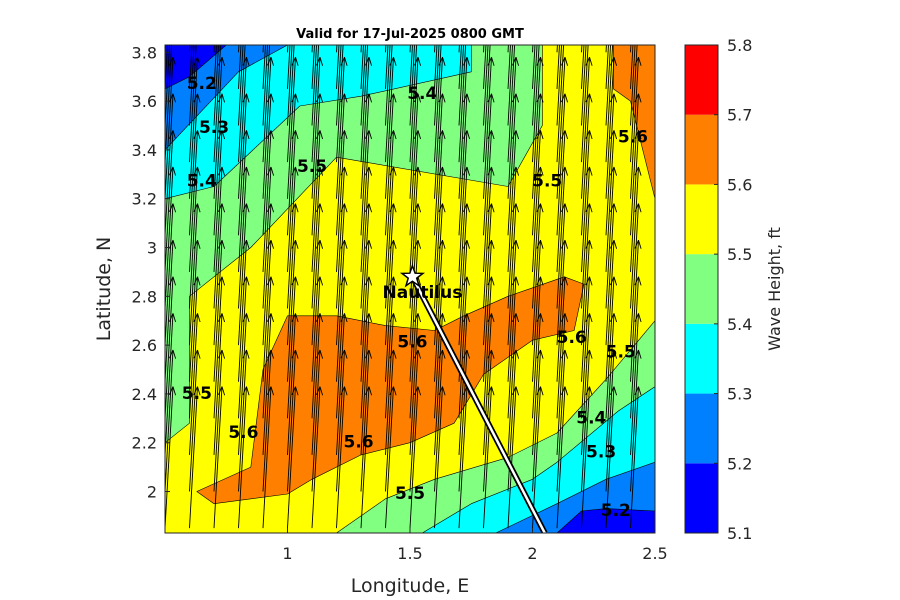 The height and width of the screenshot is (600, 900). What do you see at coordinates (547, 182) in the screenshot?
I see `contour-label: 5.5` at bounding box center [547, 182].